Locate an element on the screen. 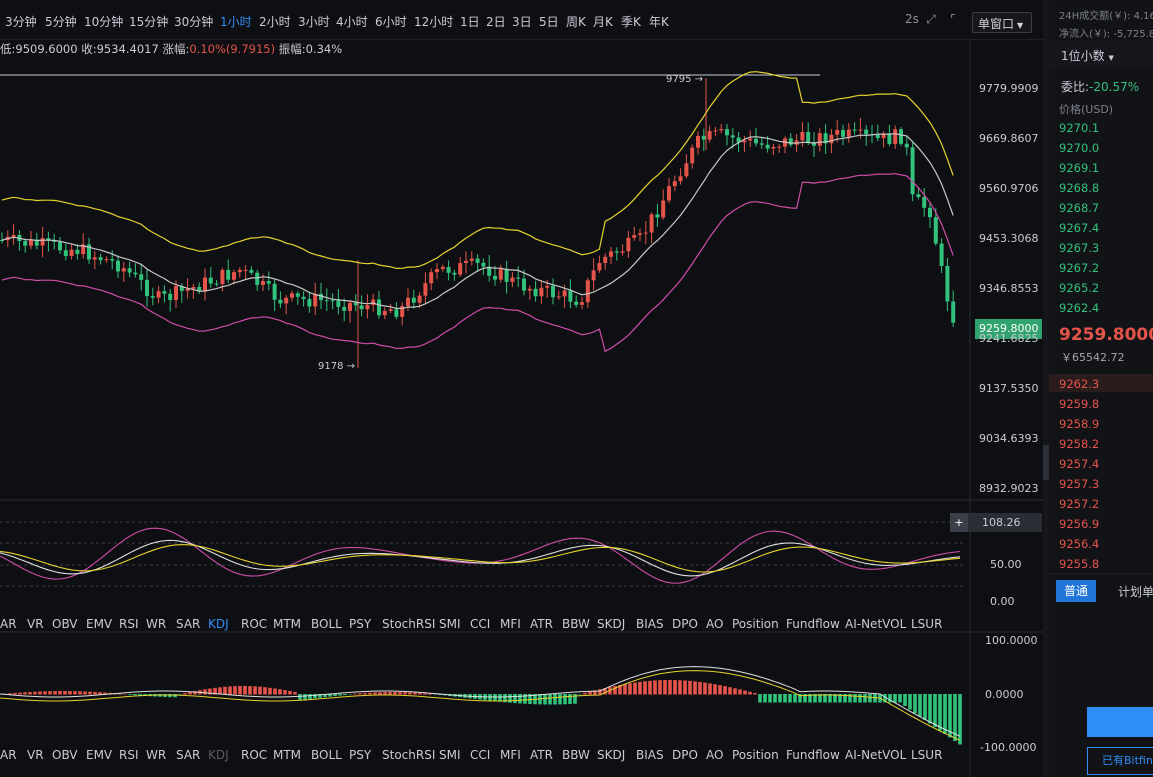 This screenshot has height=777, width=1153. bid-row: 9270.0 is located at coordinates (1079, 148).